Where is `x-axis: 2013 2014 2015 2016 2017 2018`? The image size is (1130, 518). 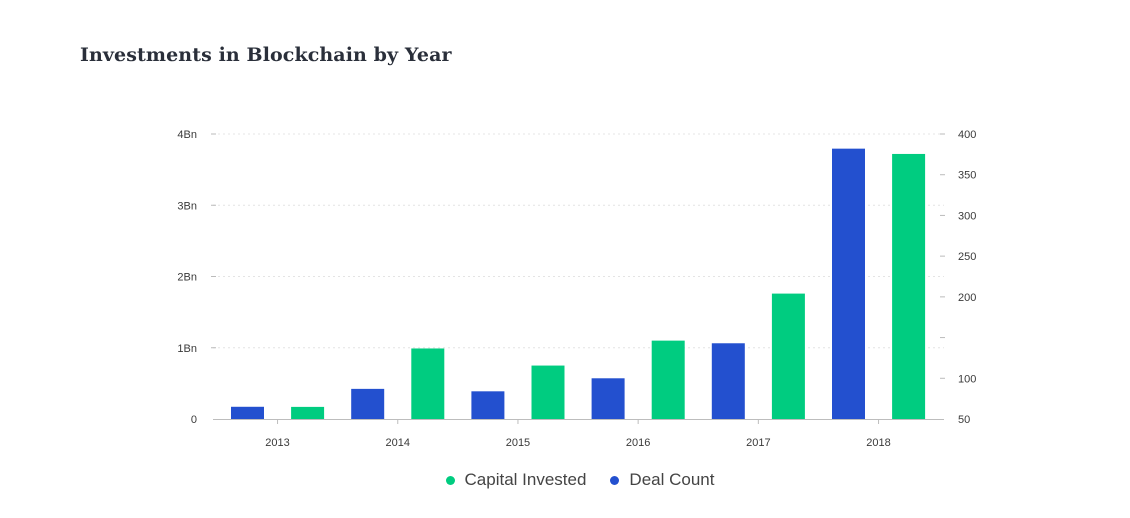
x-axis: 2013 2014 2015 2016 2017 2018 is located at coordinates (578, 434).